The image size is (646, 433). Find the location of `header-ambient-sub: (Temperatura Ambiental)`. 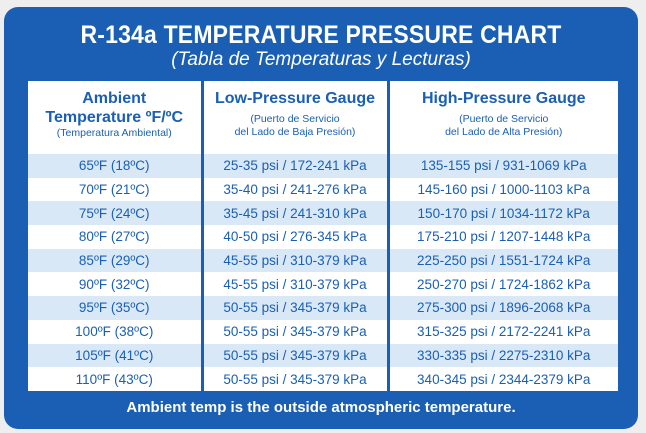

header-ambient-sub: (Temperatura Ambiental) is located at coordinates (114, 133).